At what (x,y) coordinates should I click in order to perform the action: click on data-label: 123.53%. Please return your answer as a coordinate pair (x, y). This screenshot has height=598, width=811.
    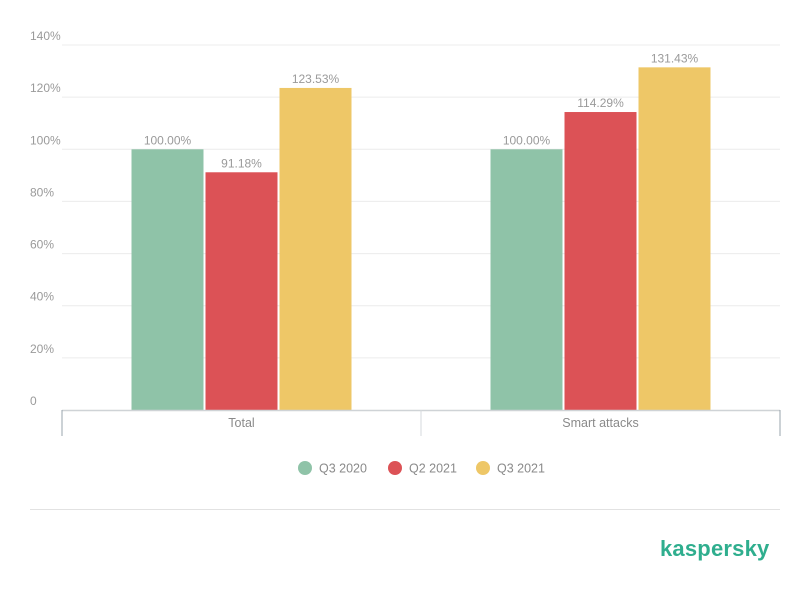
    Looking at the image, I should click on (316, 79).